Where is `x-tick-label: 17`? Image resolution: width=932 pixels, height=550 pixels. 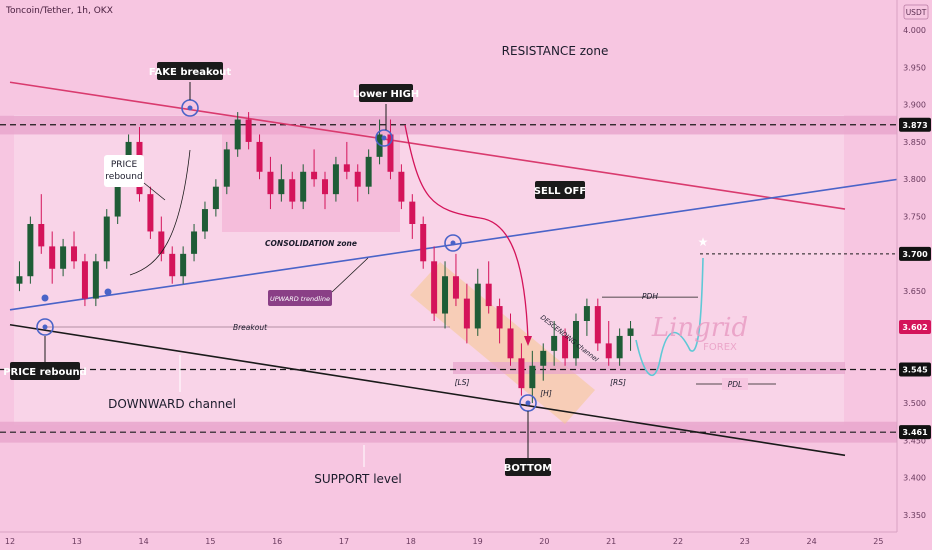
x-tick-label: 17 is located at coordinates (344, 541).